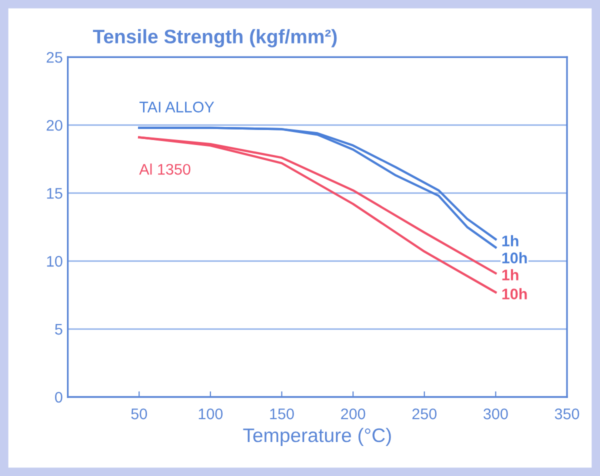 Image resolution: width=600 pixels, height=476 pixels. I want to click on x-tick-label: 50, so click(139, 414).